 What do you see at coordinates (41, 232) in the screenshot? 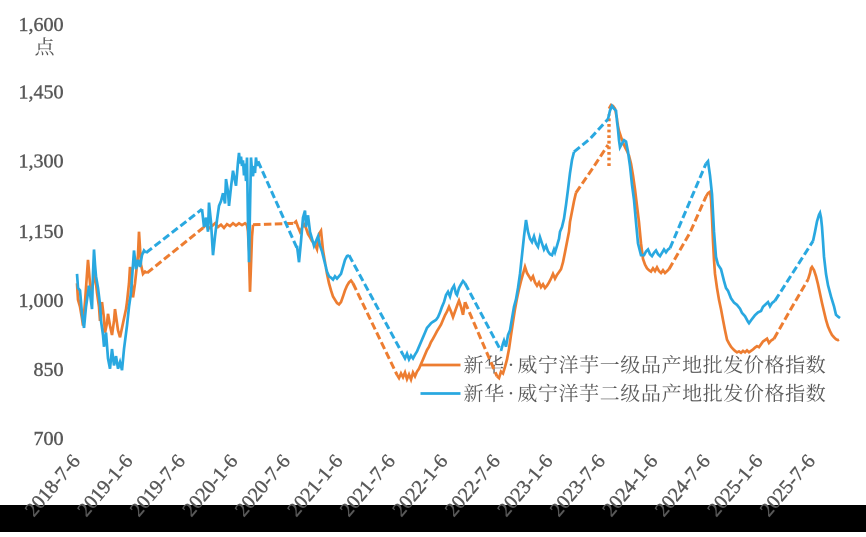
I see `svg-text: 1,150` at bounding box center [41, 232].